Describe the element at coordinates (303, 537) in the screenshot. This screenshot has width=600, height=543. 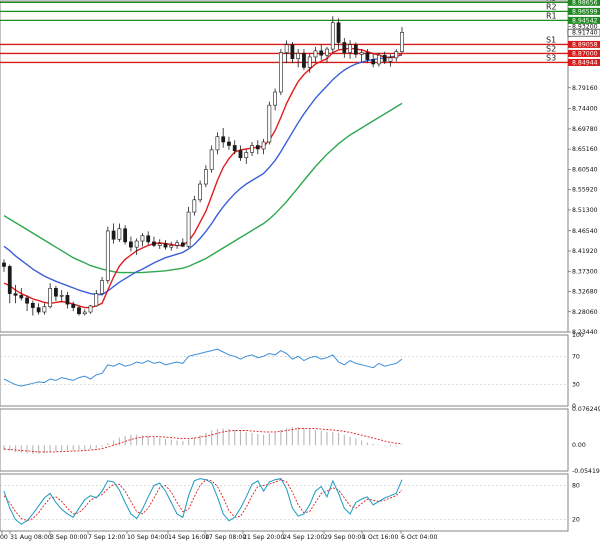
I see `time-tick-label: 24 Sep 12:00` at that location.